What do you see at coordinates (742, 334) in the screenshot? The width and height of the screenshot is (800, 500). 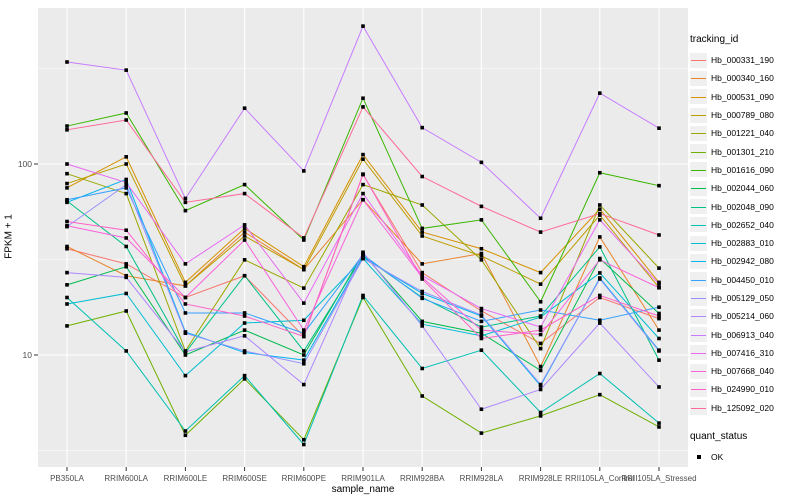 I see `legend-item-label: Hb_006913_040` at bounding box center [742, 334].